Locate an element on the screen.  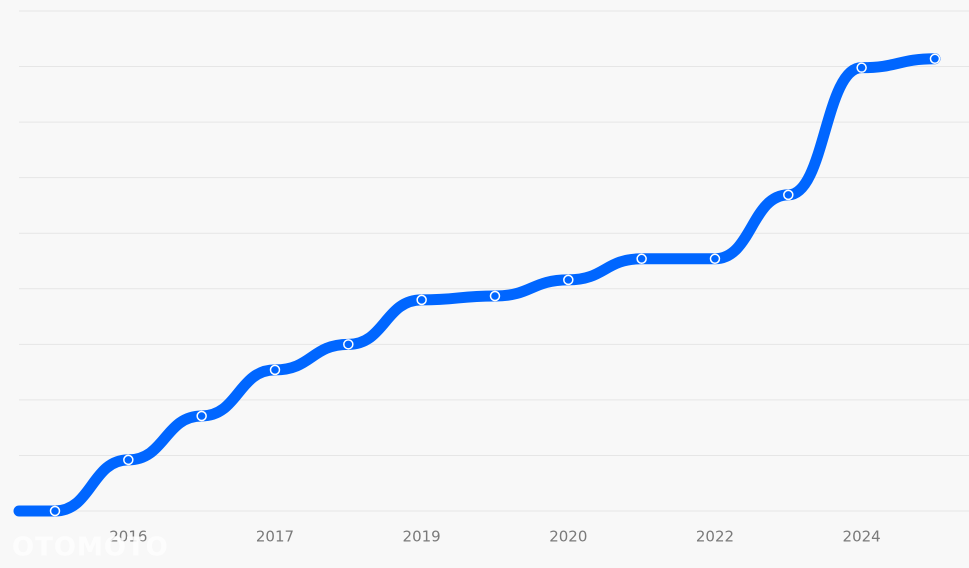
x-tick-label: 2016 is located at coordinates (128, 537).